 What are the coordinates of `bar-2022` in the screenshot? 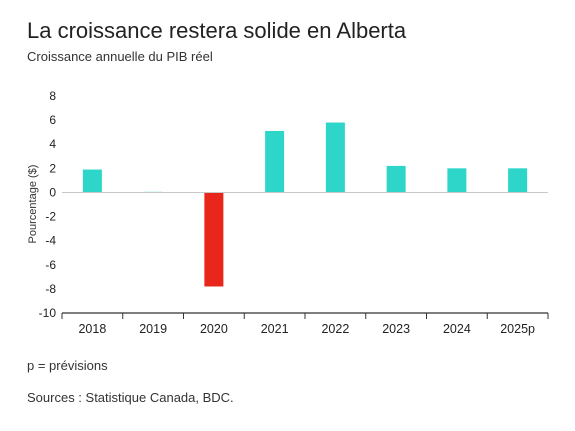 It's located at (335, 157).